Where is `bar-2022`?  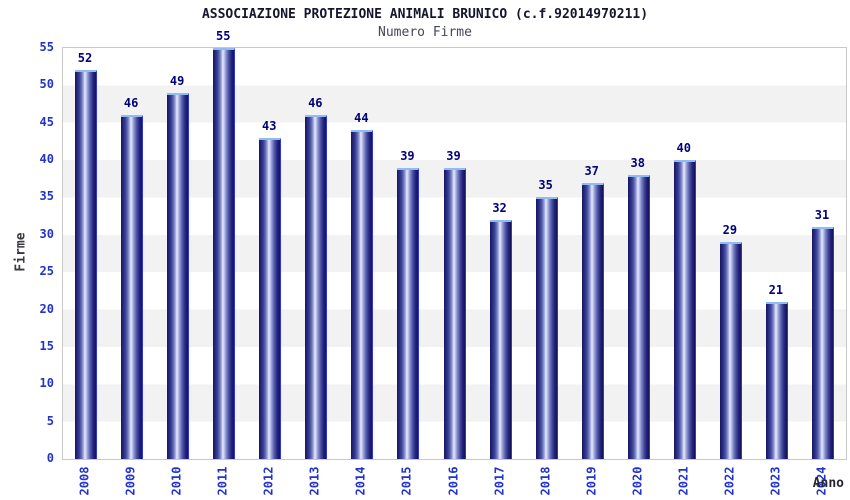
bar-2022 is located at coordinates (730, 350).